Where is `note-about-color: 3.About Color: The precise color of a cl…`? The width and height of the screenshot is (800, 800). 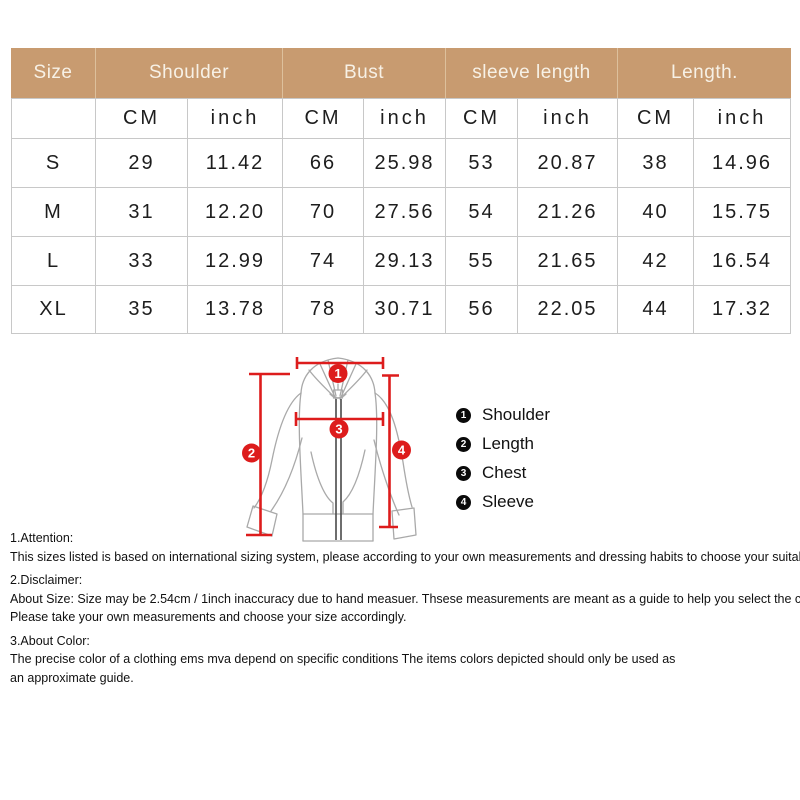
note-about-color: 3.About Color: The precise color of a cl… is located at coordinates (405, 660).